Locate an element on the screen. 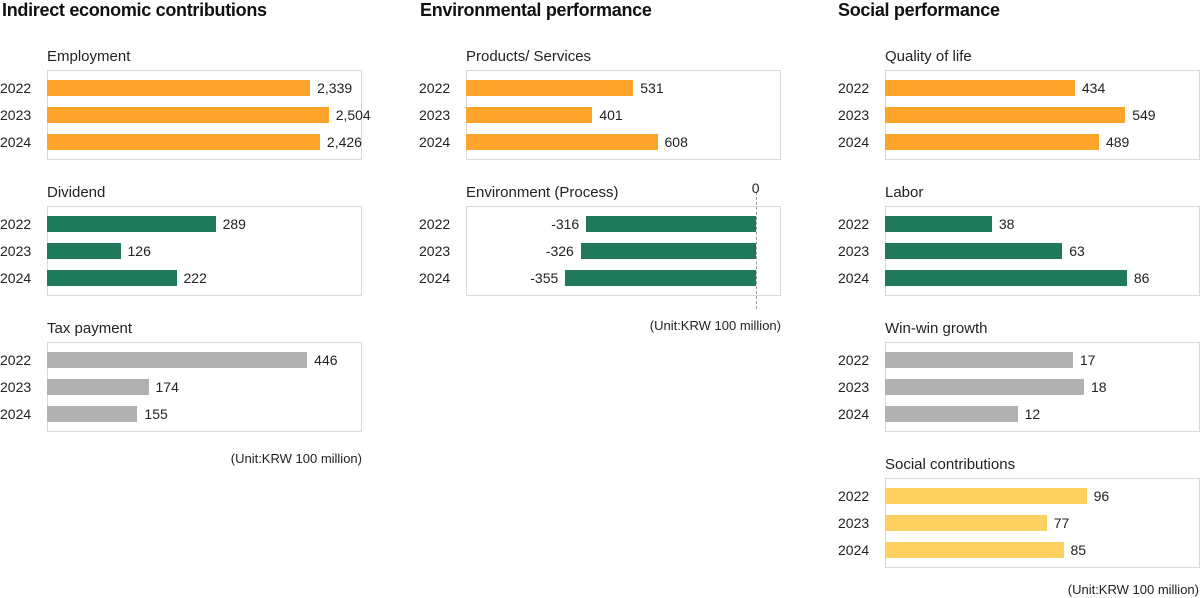 This screenshot has height=598, width=1200. chart-title: Quality of life is located at coordinates (928, 56).